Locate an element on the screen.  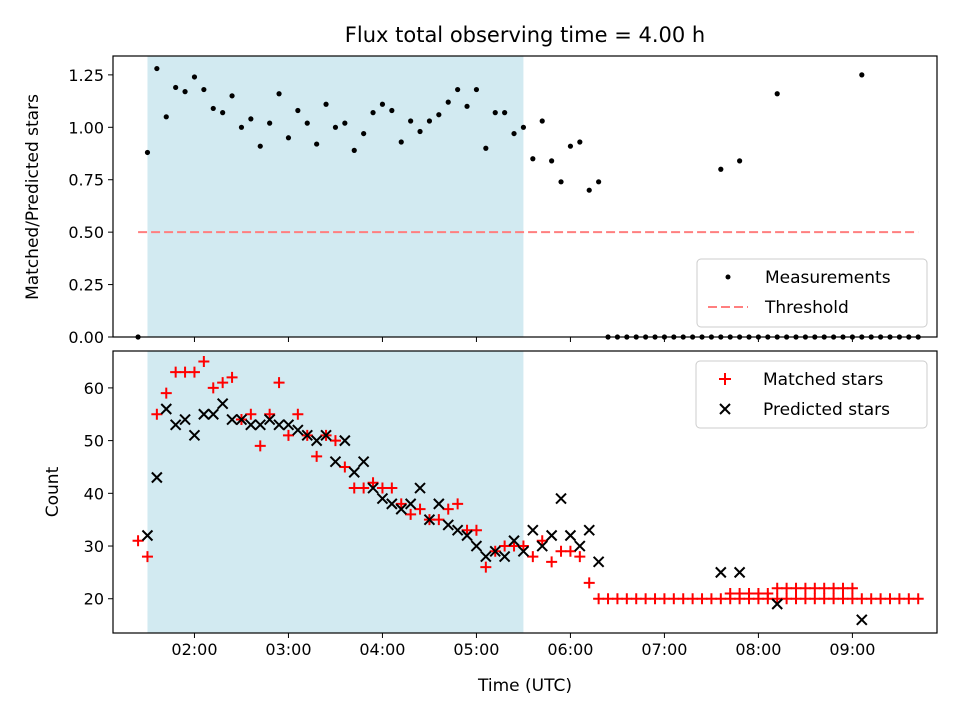
legend-measurements-marker is located at coordinates (728, 277).